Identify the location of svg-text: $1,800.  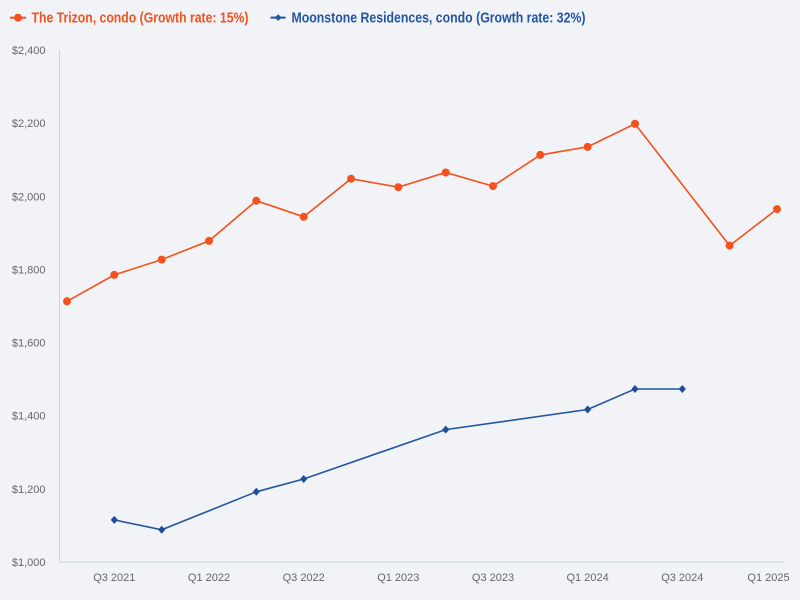
(29, 270).